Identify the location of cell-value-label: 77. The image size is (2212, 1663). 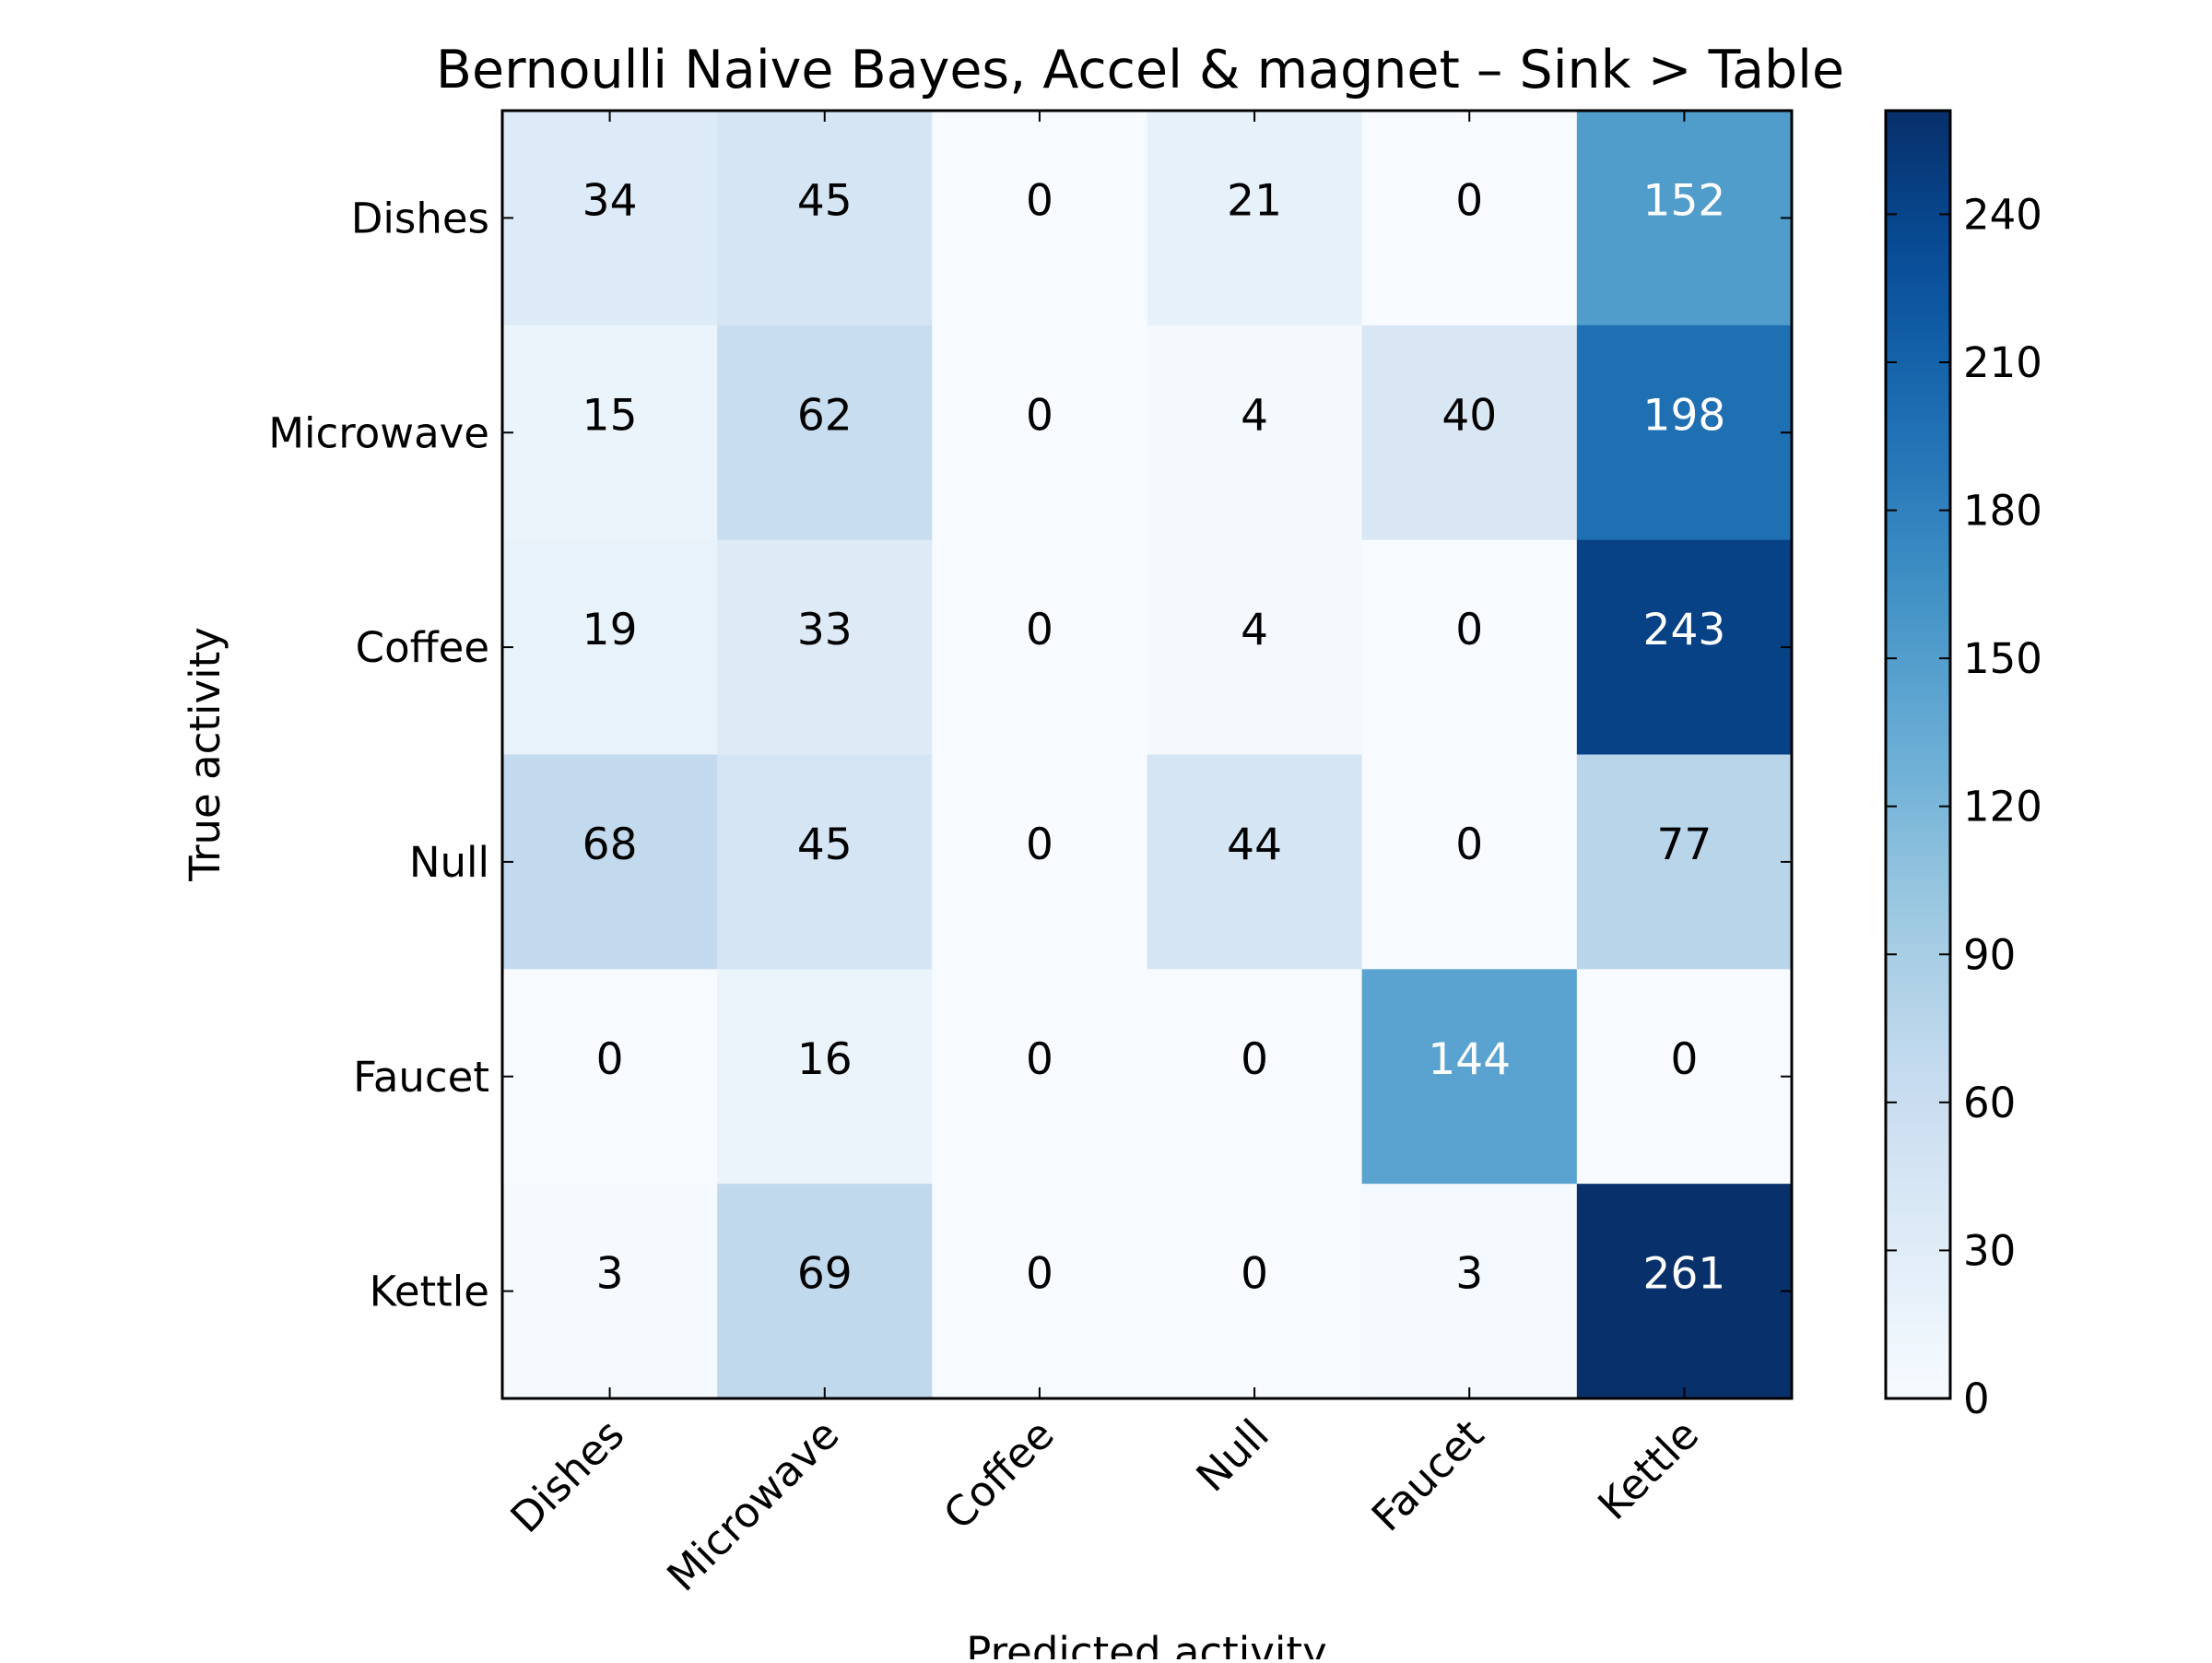
(1684, 845).